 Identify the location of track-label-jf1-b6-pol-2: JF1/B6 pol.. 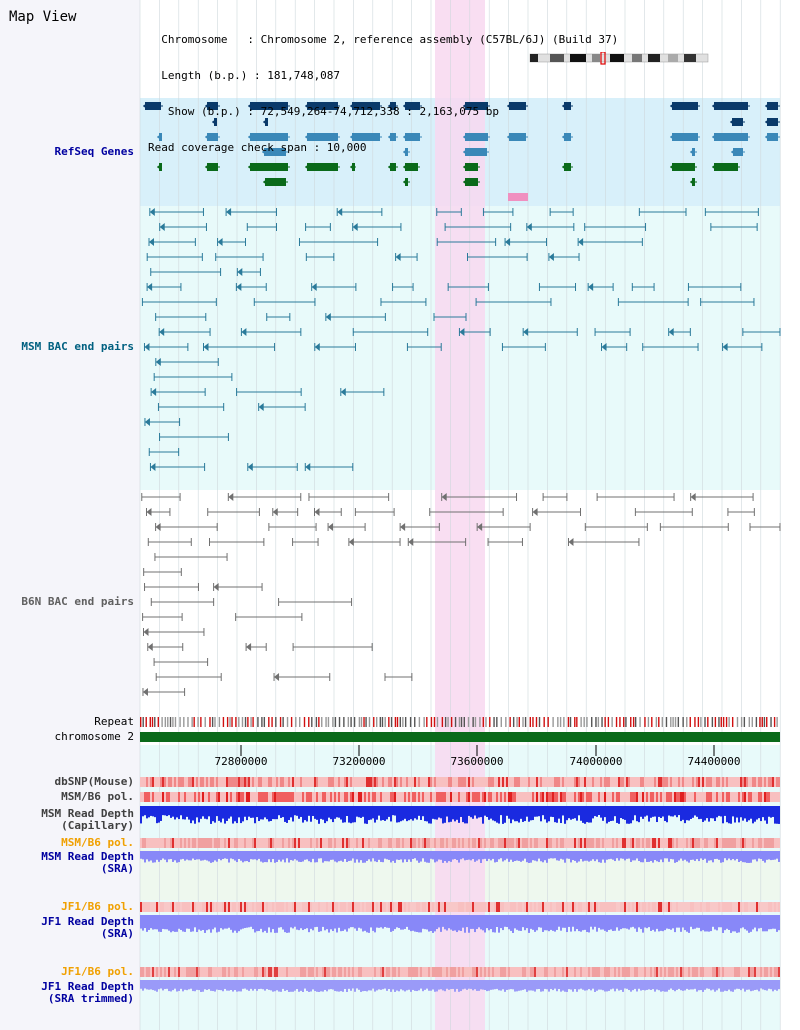
(97, 971).